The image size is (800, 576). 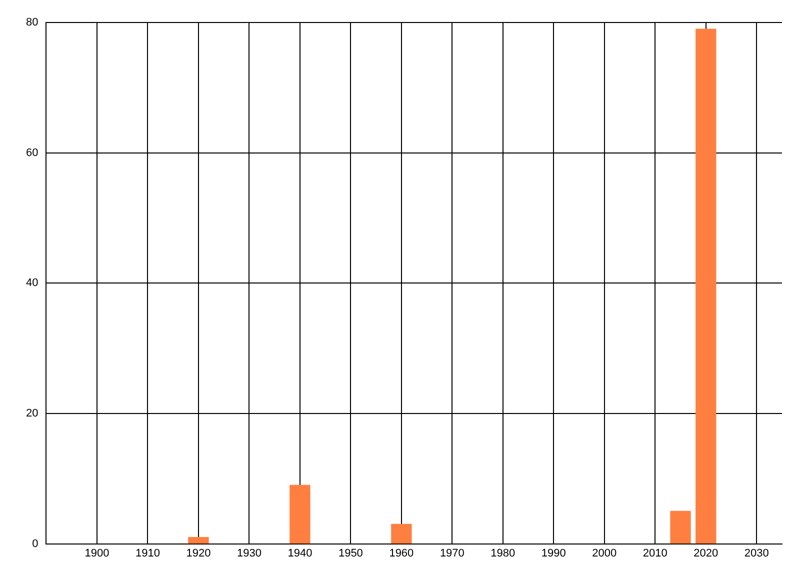 I want to click on x-tick-label: 1930, so click(x=249, y=553).